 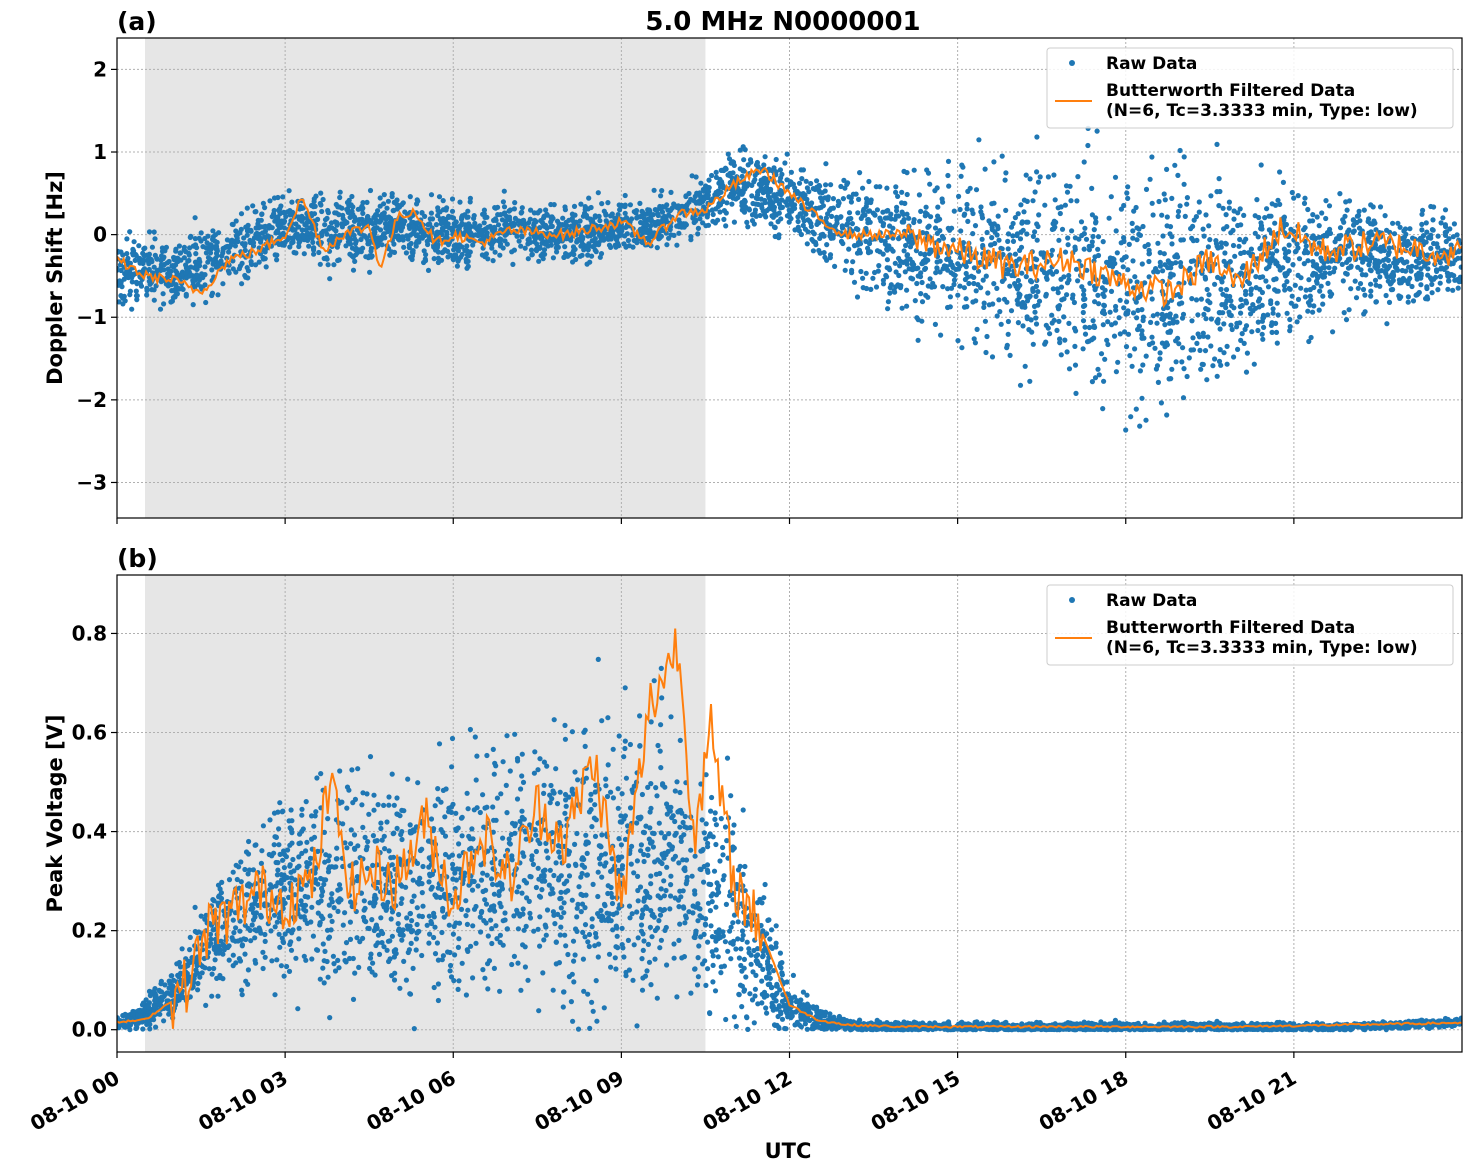 I want to click on legend-raw-marker, so click(x=1072, y=63).